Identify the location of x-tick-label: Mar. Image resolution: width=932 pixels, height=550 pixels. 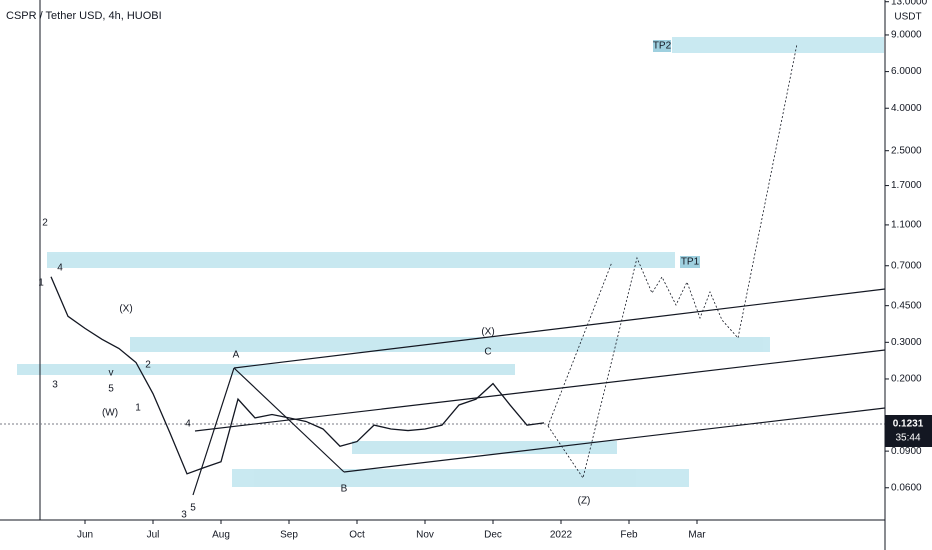
(697, 535).